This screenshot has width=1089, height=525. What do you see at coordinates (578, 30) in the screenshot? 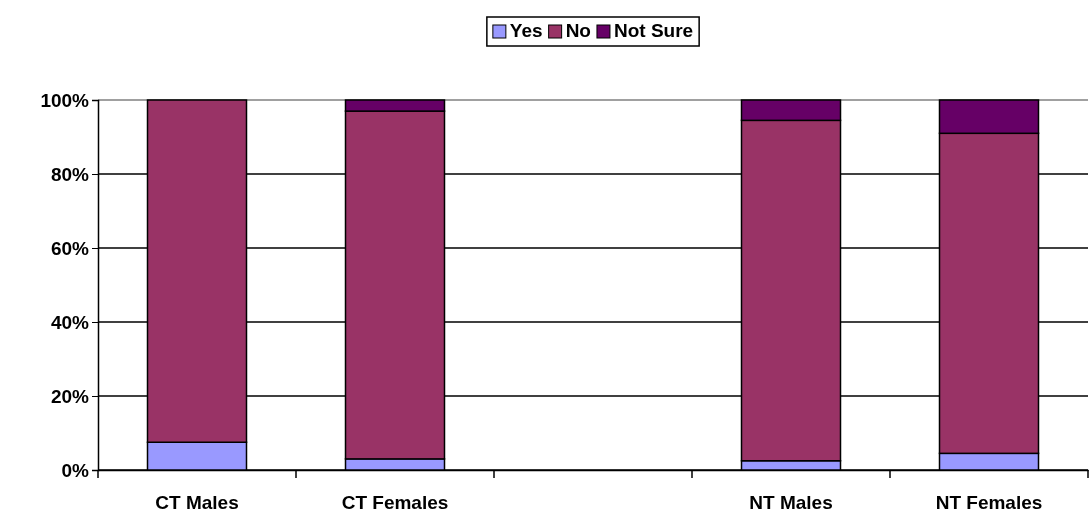
I see `legend-label: No` at bounding box center [578, 30].